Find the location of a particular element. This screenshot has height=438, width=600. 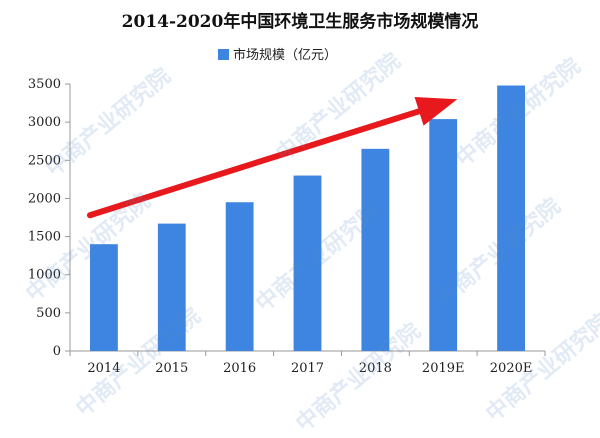

y-tick-label: 500 is located at coordinates (48, 313).